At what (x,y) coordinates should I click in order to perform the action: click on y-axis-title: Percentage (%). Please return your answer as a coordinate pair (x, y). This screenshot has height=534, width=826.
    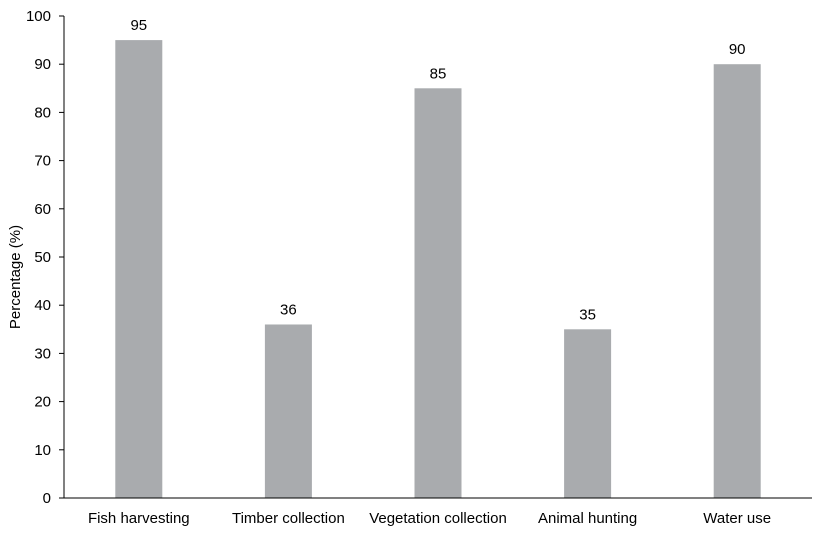
    Looking at the image, I should click on (15, 277).